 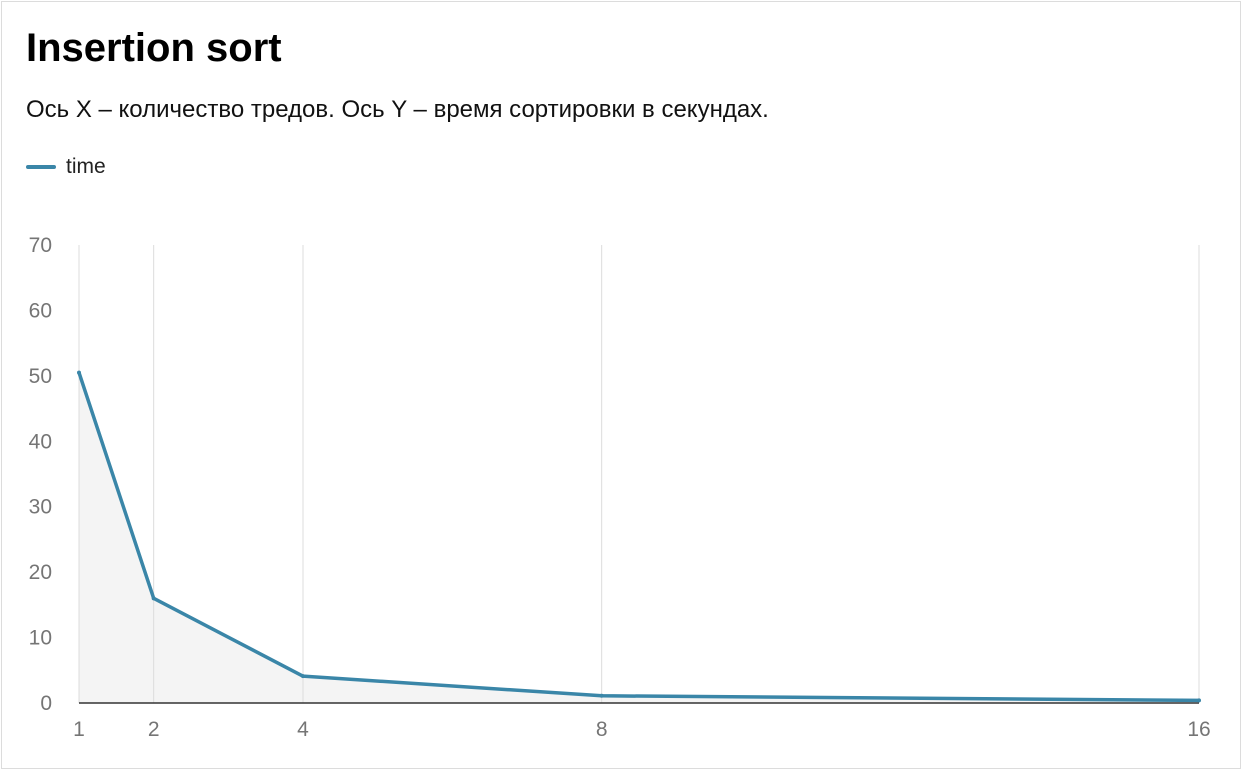 What do you see at coordinates (40, 245) in the screenshot?
I see `y-tick-label-70: 70` at bounding box center [40, 245].